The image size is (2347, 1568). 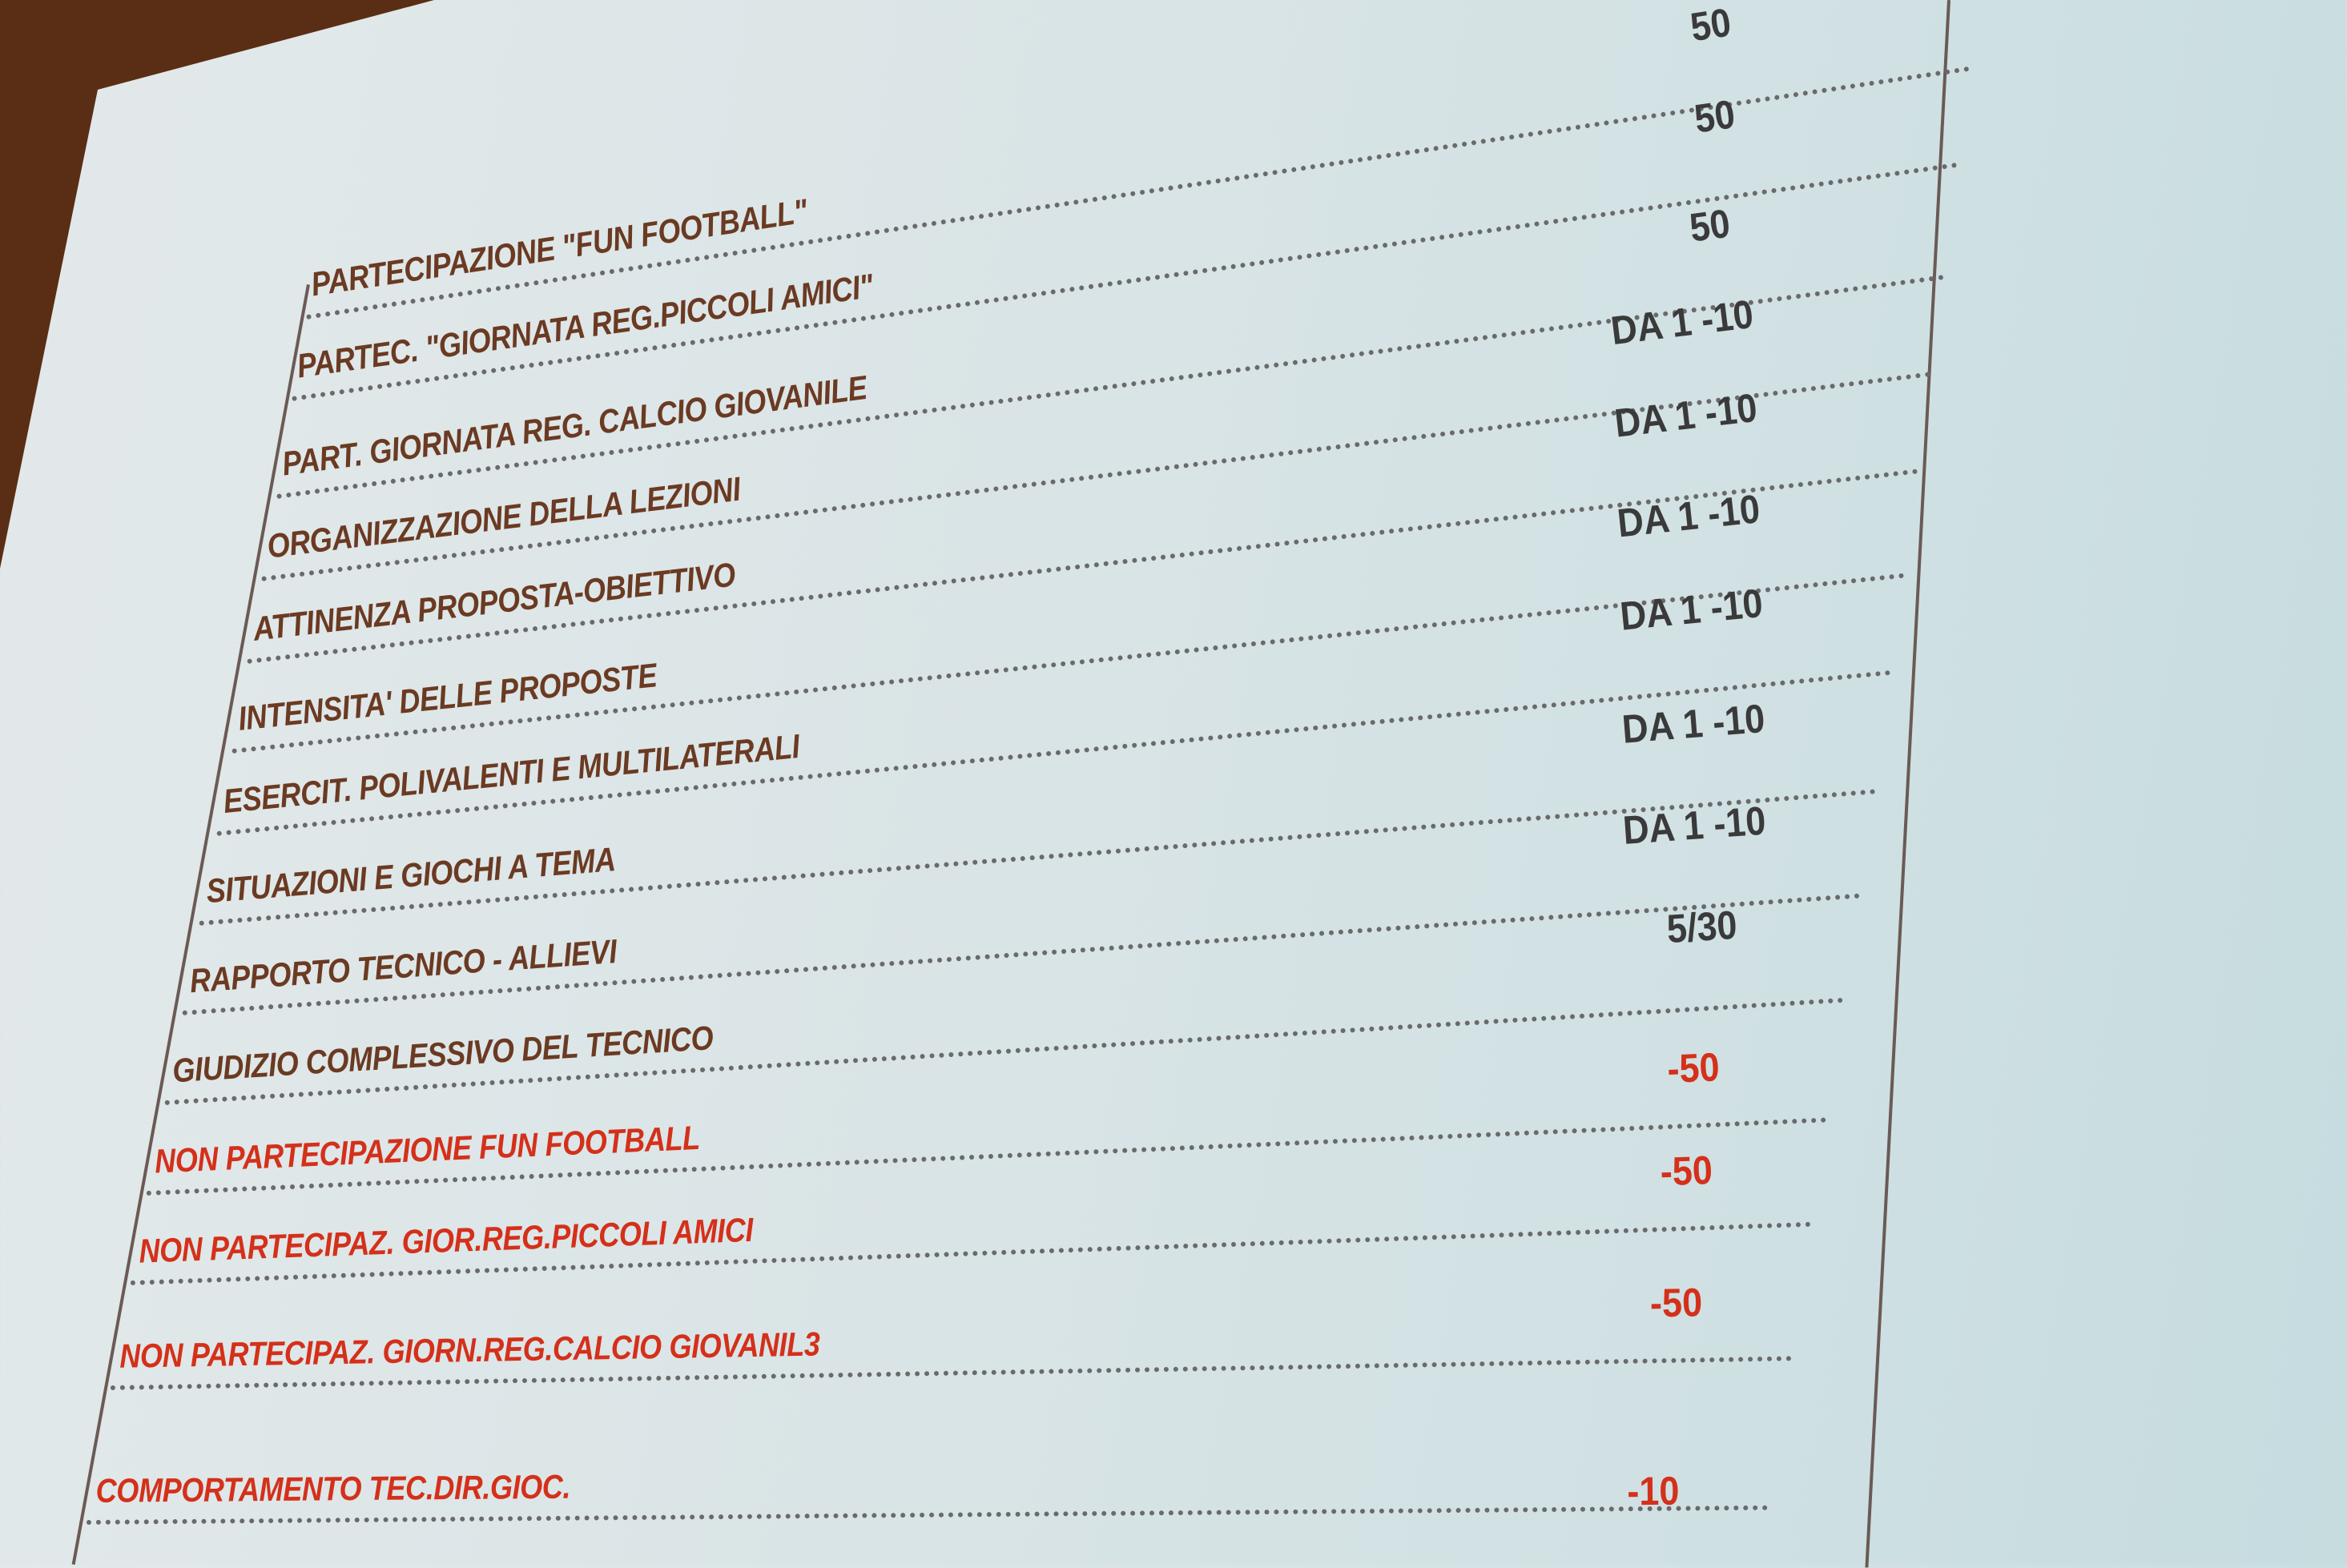 What do you see at coordinates (1702, 927) in the screenshot?
I see `row-value: 5/30` at bounding box center [1702, 927].